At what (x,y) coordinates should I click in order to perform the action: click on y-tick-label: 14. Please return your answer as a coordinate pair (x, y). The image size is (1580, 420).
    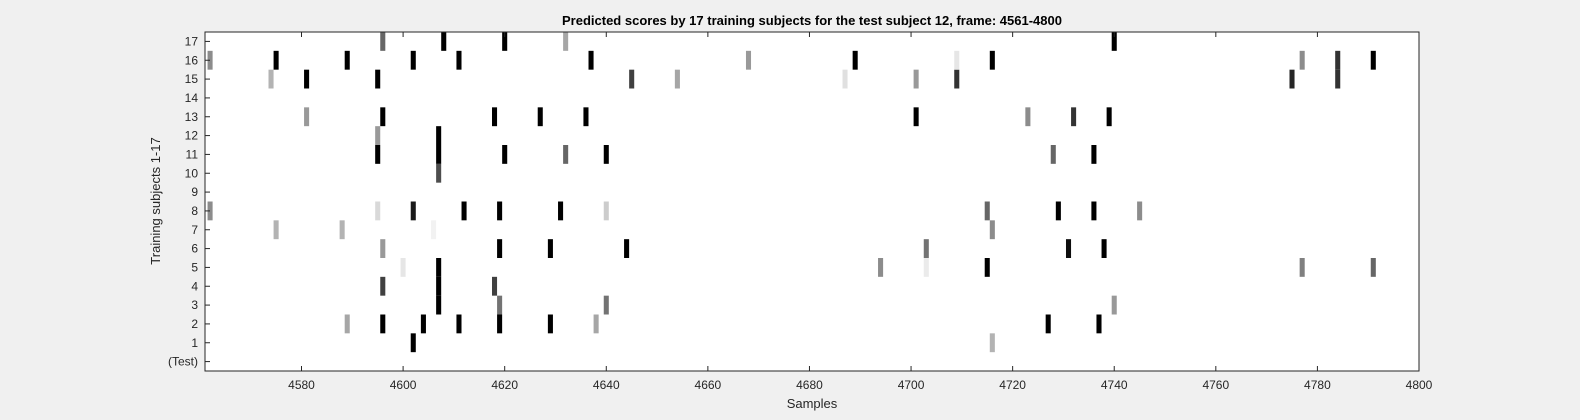
    Looking at the image, I should click on (192, 98).